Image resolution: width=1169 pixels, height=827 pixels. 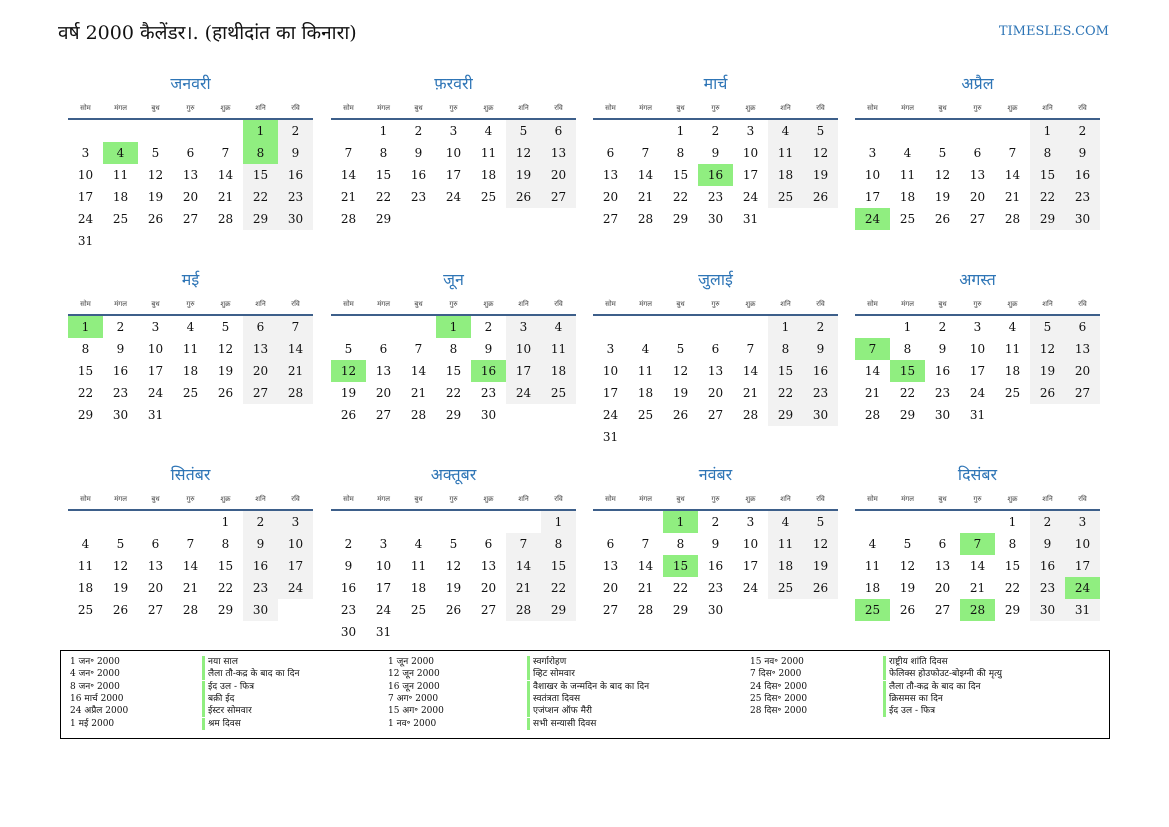 I want to click on day-cell: 6, so click(x=155, y=544).